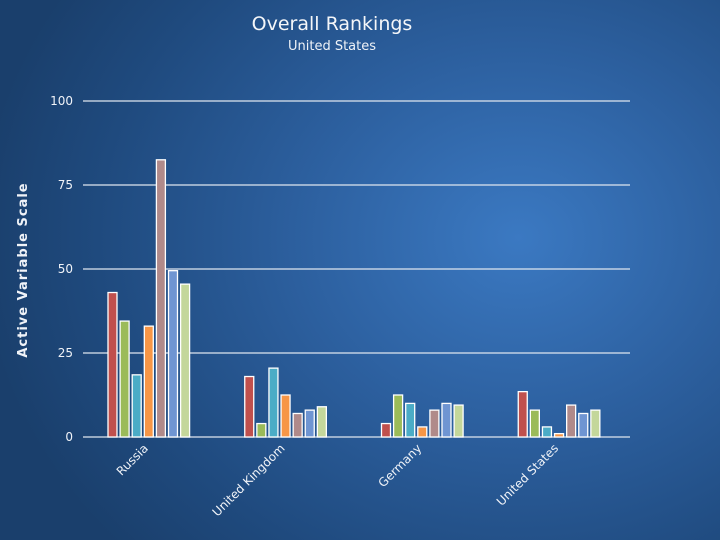  I want to click on y-tick-label: 75, so click(65, 185).